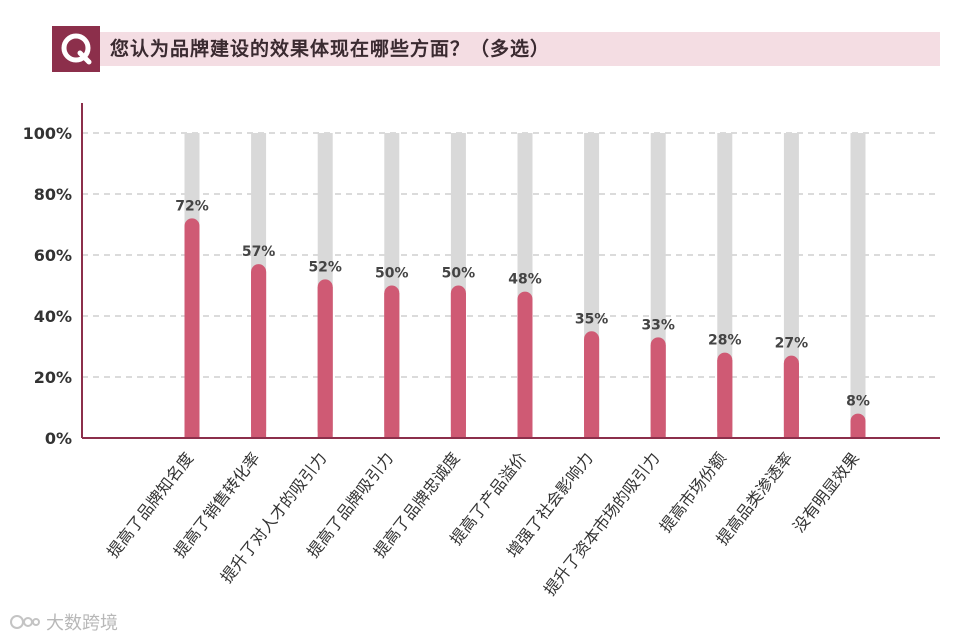 Image resolution: width=968 pixels, height=640 pixels. What do you see at coordinates (525, 280) in the screenshot?
I see `data-label: 48%` at bounding box center [525, 280].